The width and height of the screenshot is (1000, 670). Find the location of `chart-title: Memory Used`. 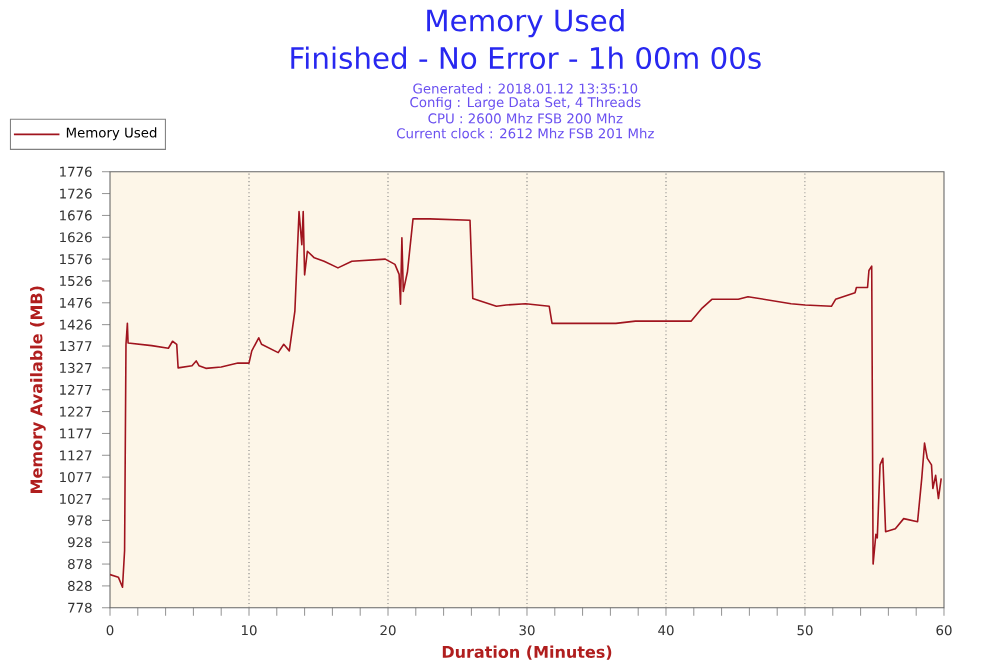

chart-title: Memory Used is located at coordinates (525, 23).